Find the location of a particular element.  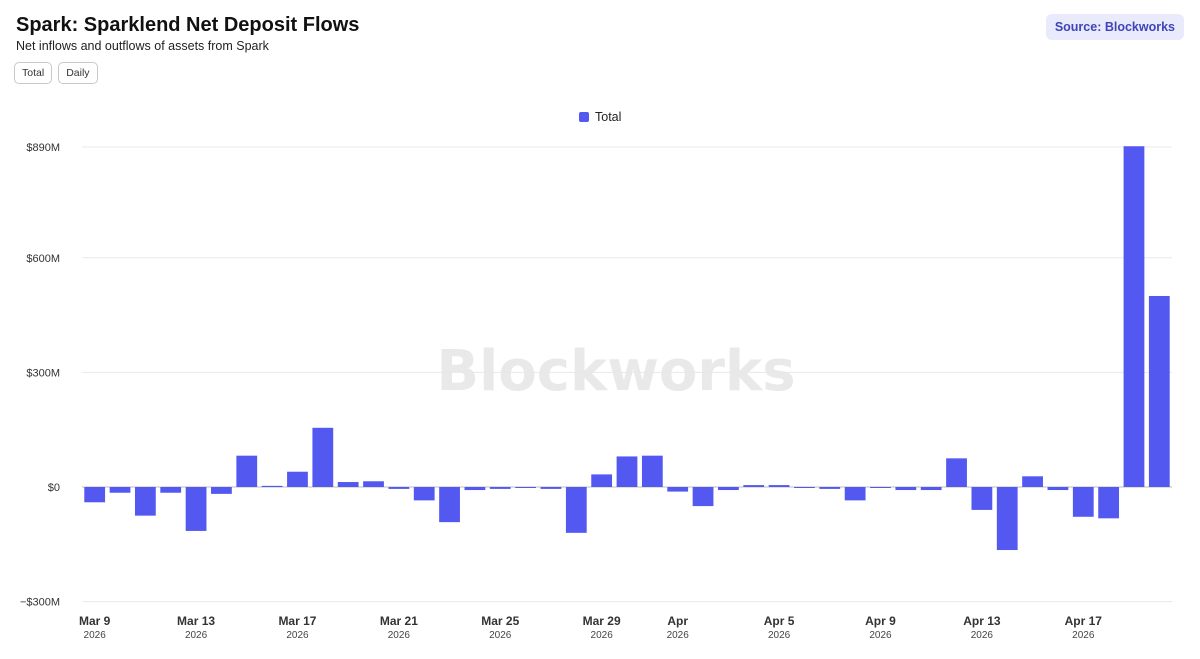

x-tick-label: Apr 13 is located at coordinates (982, 621).